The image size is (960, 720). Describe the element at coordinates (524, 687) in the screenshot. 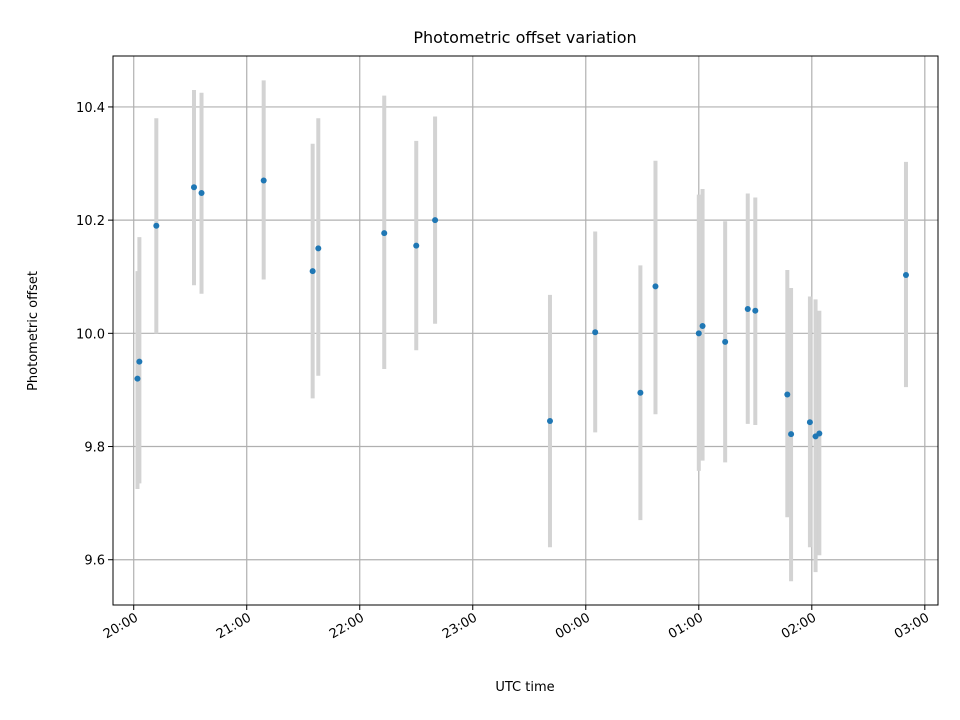

I see `x-axis-label: UTC time` at that location.